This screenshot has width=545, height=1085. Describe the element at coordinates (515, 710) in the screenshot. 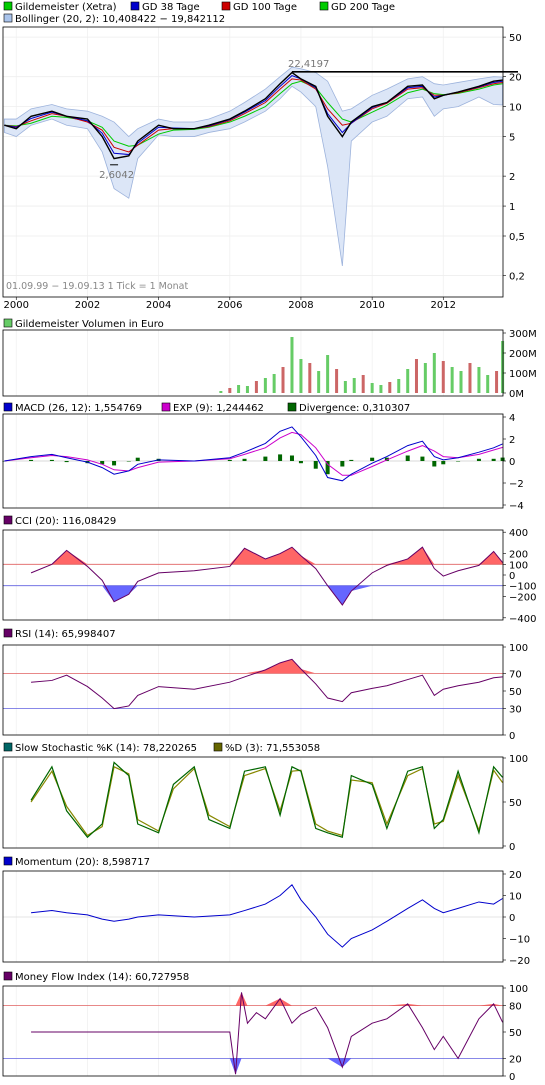

I see `rsi-y-label: 30` at that location.